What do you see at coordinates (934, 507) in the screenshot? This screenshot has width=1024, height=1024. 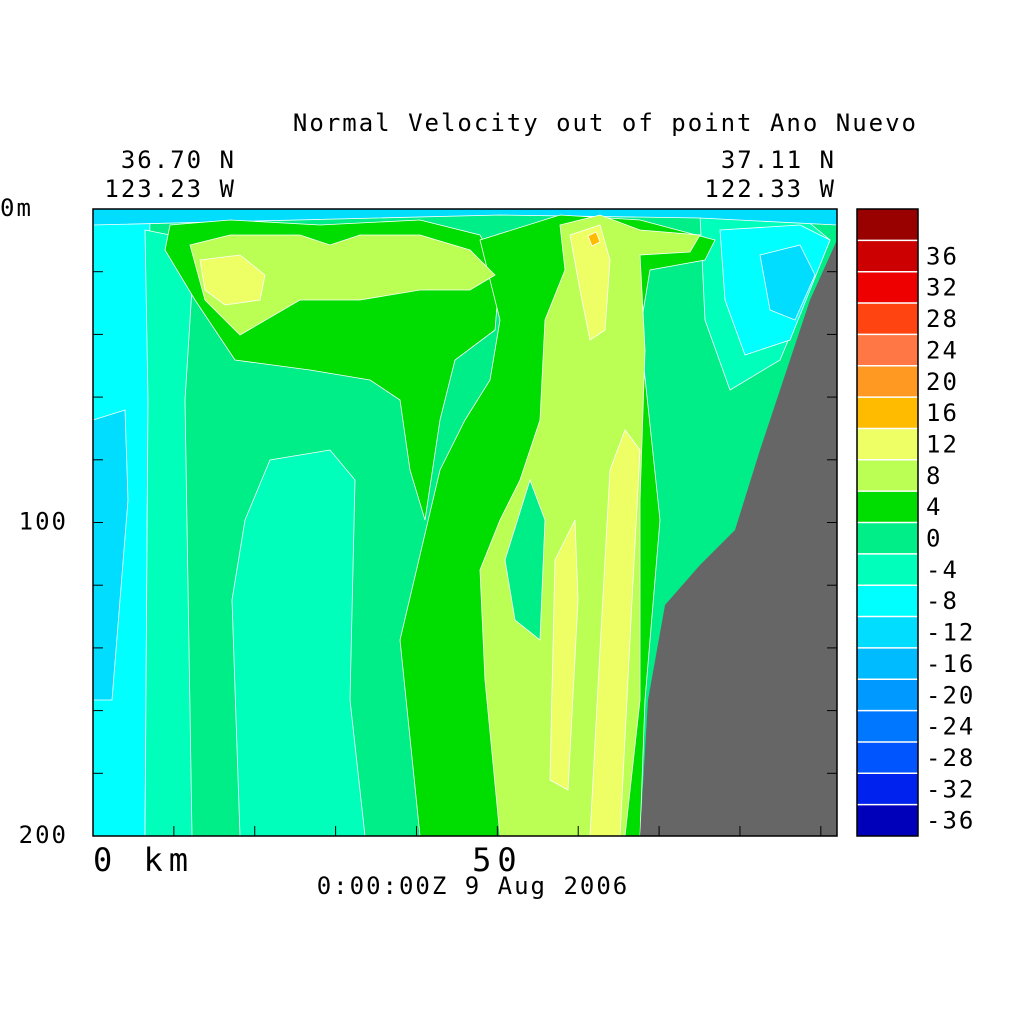 I see `colorbar-label: 4` at bounding box center [934, 507].